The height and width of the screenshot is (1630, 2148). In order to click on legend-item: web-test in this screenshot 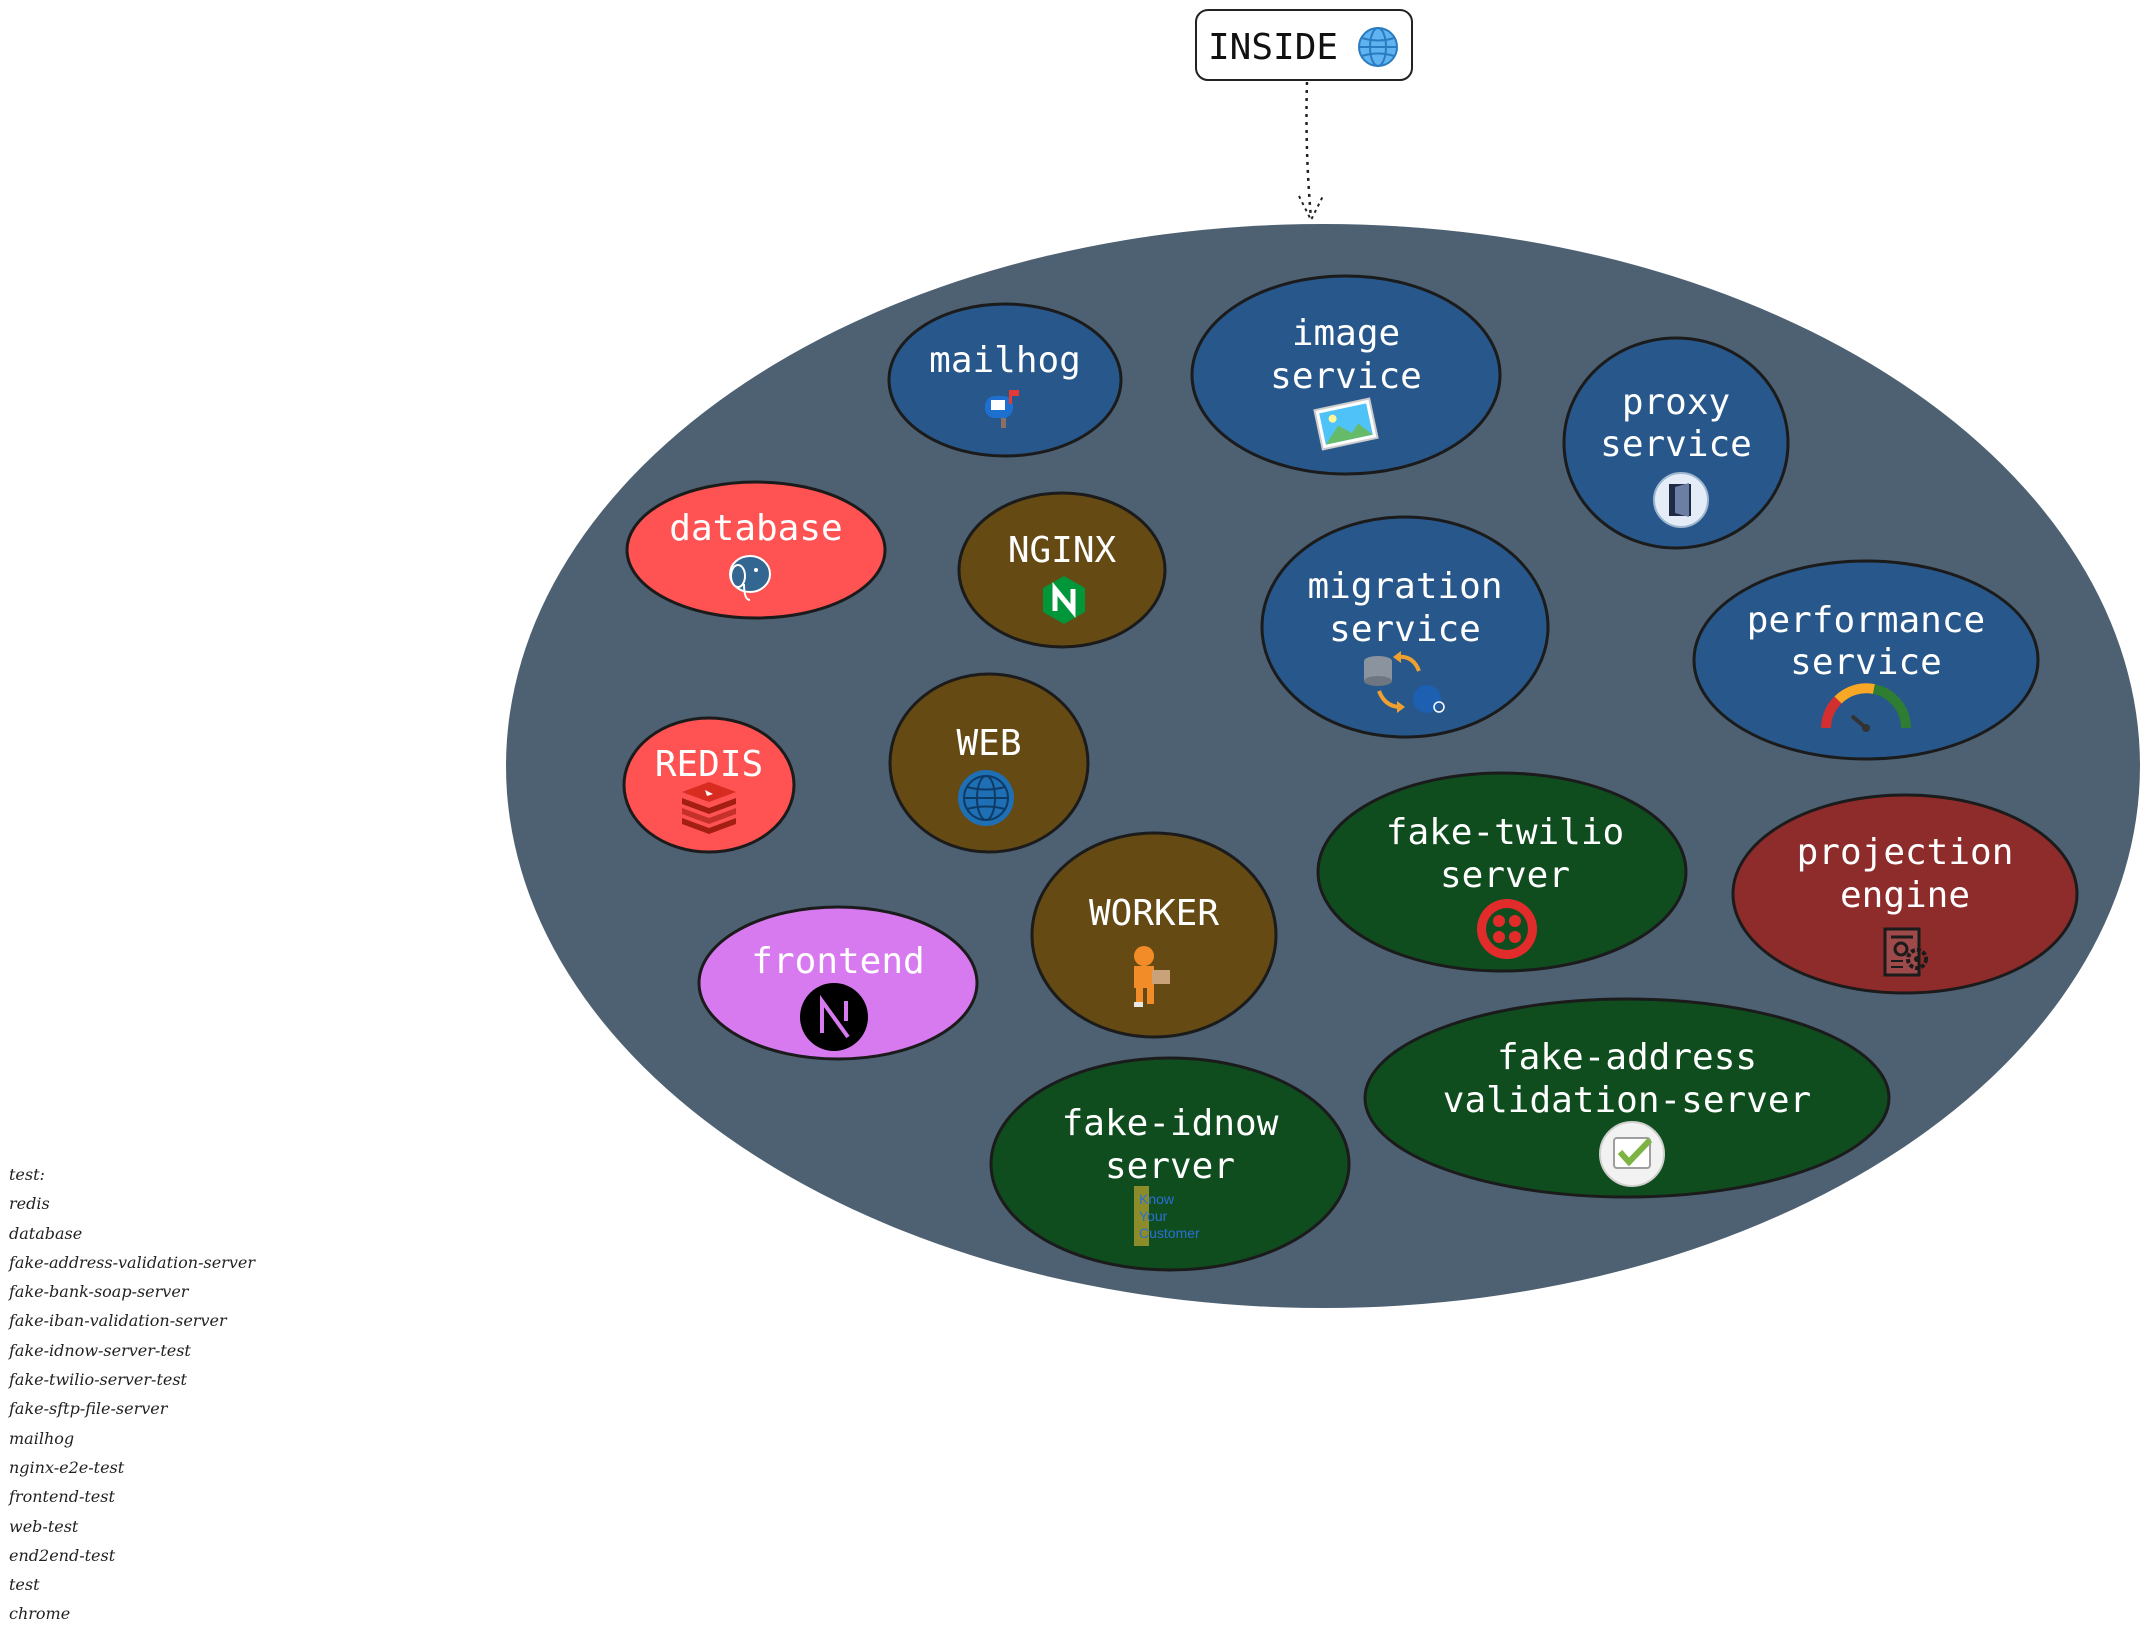, I will do `click(44, 1526)`.